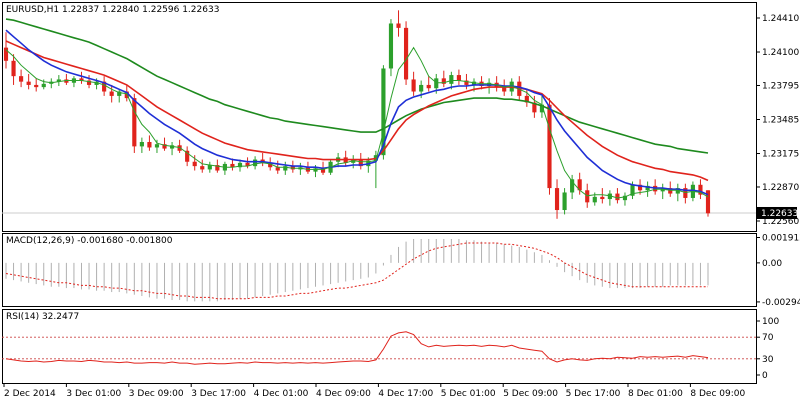 This screenshot has width=800, height=400. Describe the element at coordinates (781, 238) in the screenshot. I see `macd-ytick-label: 0.001912` at that location.